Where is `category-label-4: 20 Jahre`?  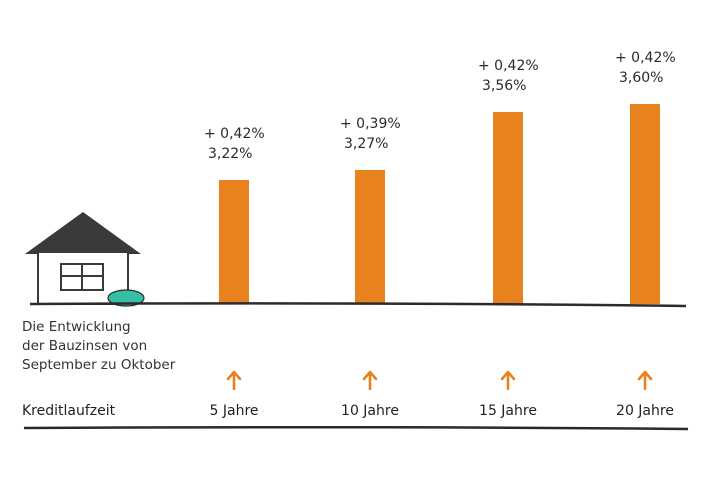 category-label-4: 20 Jahre is located at coordinates (645, 411).